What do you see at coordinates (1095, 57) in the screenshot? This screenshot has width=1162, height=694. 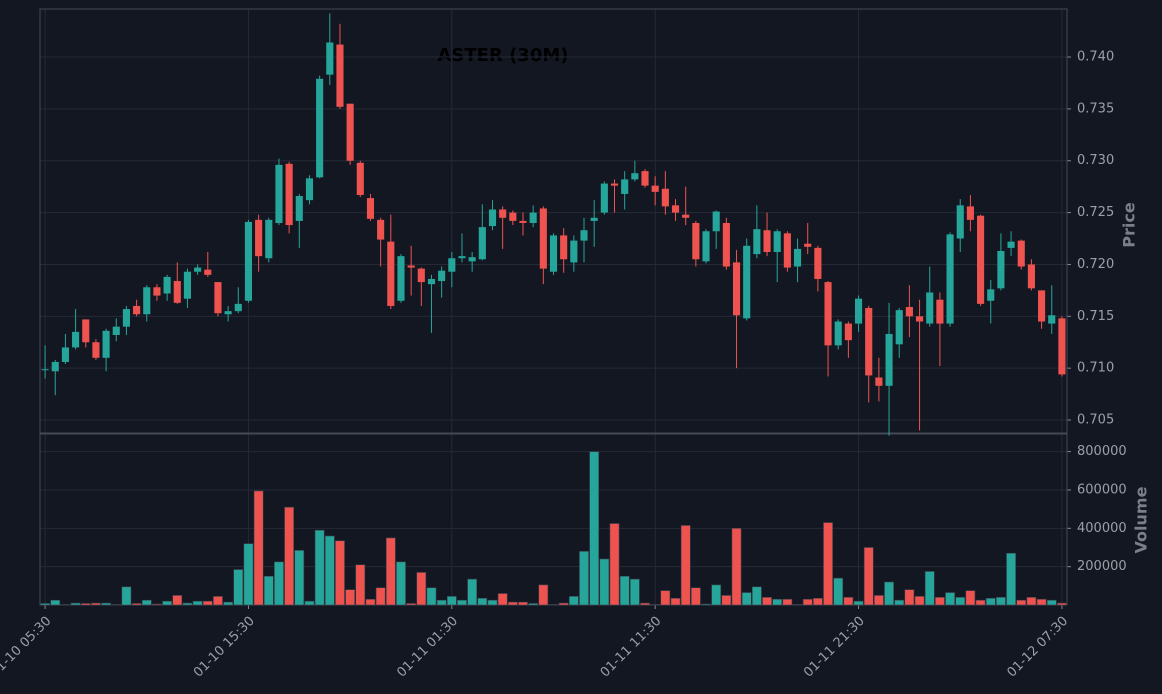 I see `y-tick-label: 0.740` at bounding box center [1095, 57].